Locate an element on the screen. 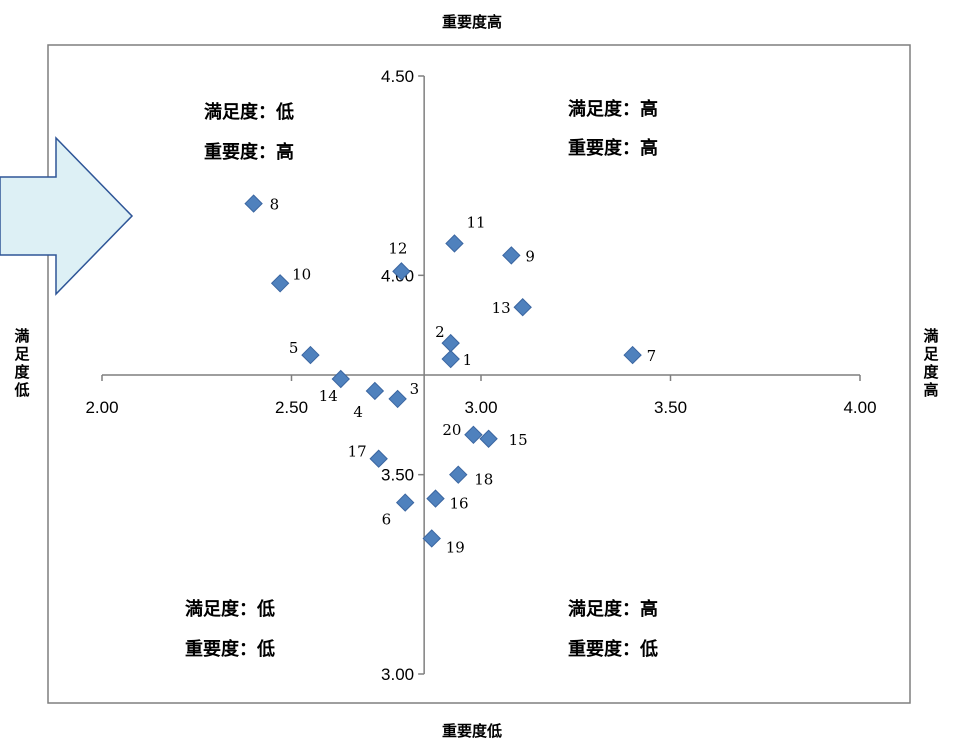 The height and width of the screenshot is (742, 956). top-axis-title: 重要度高 is located at coordinates (472, 22).